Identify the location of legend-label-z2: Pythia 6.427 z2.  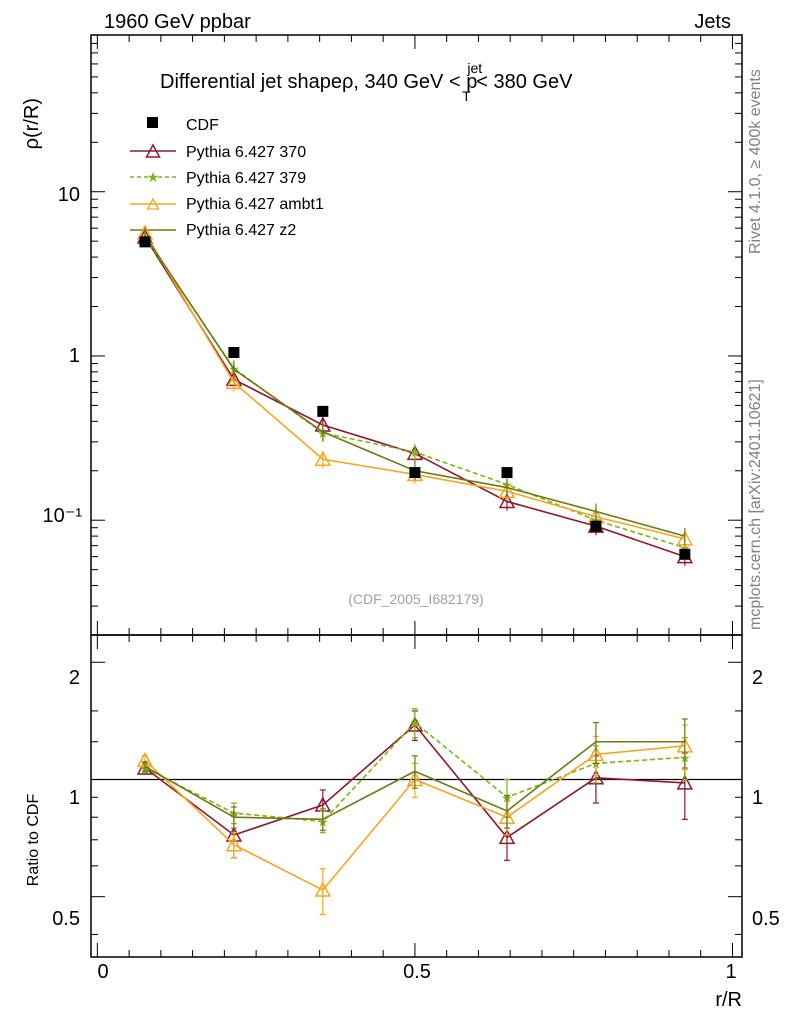
(241, 230).